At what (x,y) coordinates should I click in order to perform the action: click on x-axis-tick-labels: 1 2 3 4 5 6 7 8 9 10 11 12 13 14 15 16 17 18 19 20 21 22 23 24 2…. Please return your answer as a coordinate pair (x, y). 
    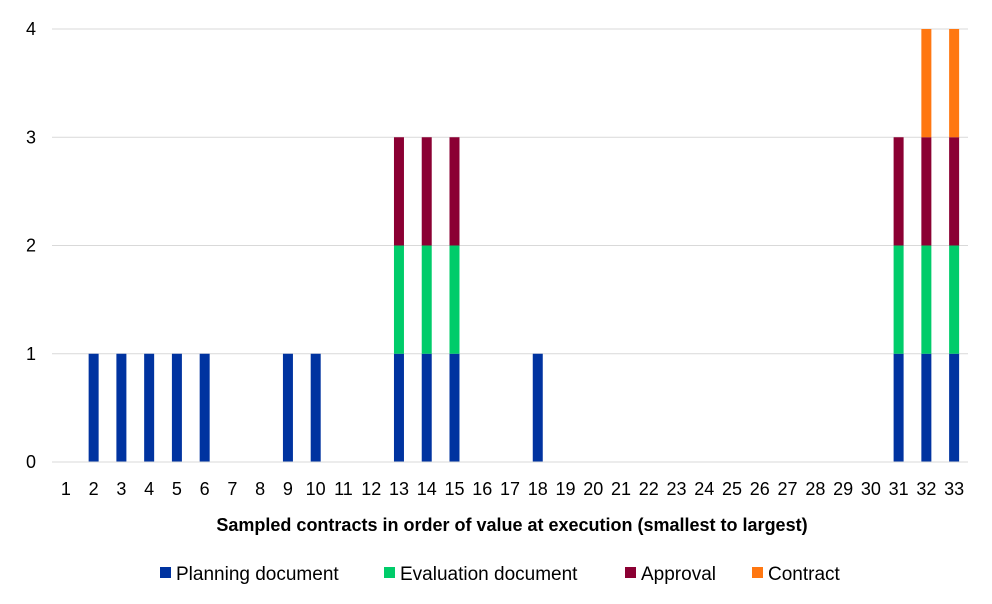
    Looking at the image, I should click on (512, 489).